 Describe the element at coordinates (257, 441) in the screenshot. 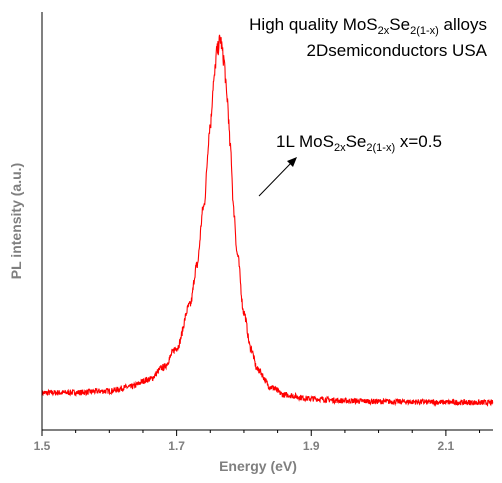

I see `x-ticks: 1.5 1.7 1.9 2.1` at that location.